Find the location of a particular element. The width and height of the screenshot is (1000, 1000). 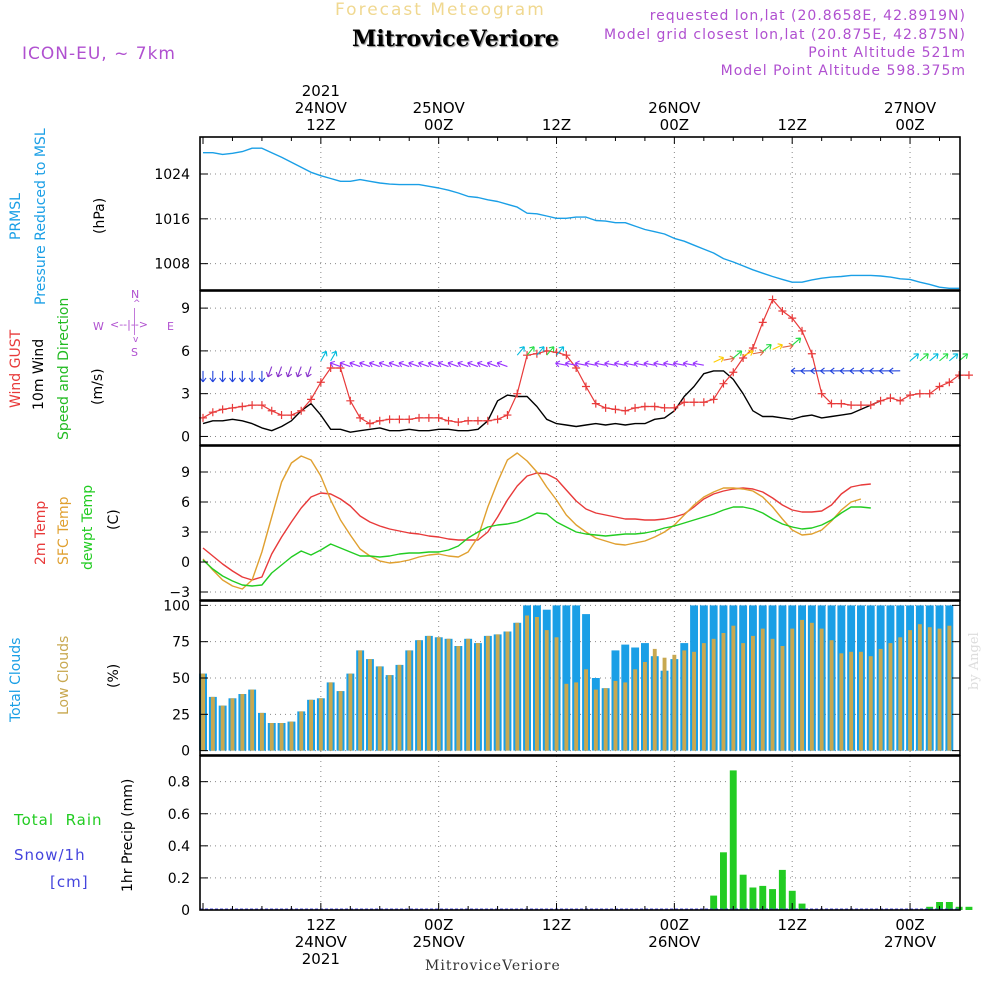

clouds-unit: (%) is located at coordinates (114, 675).